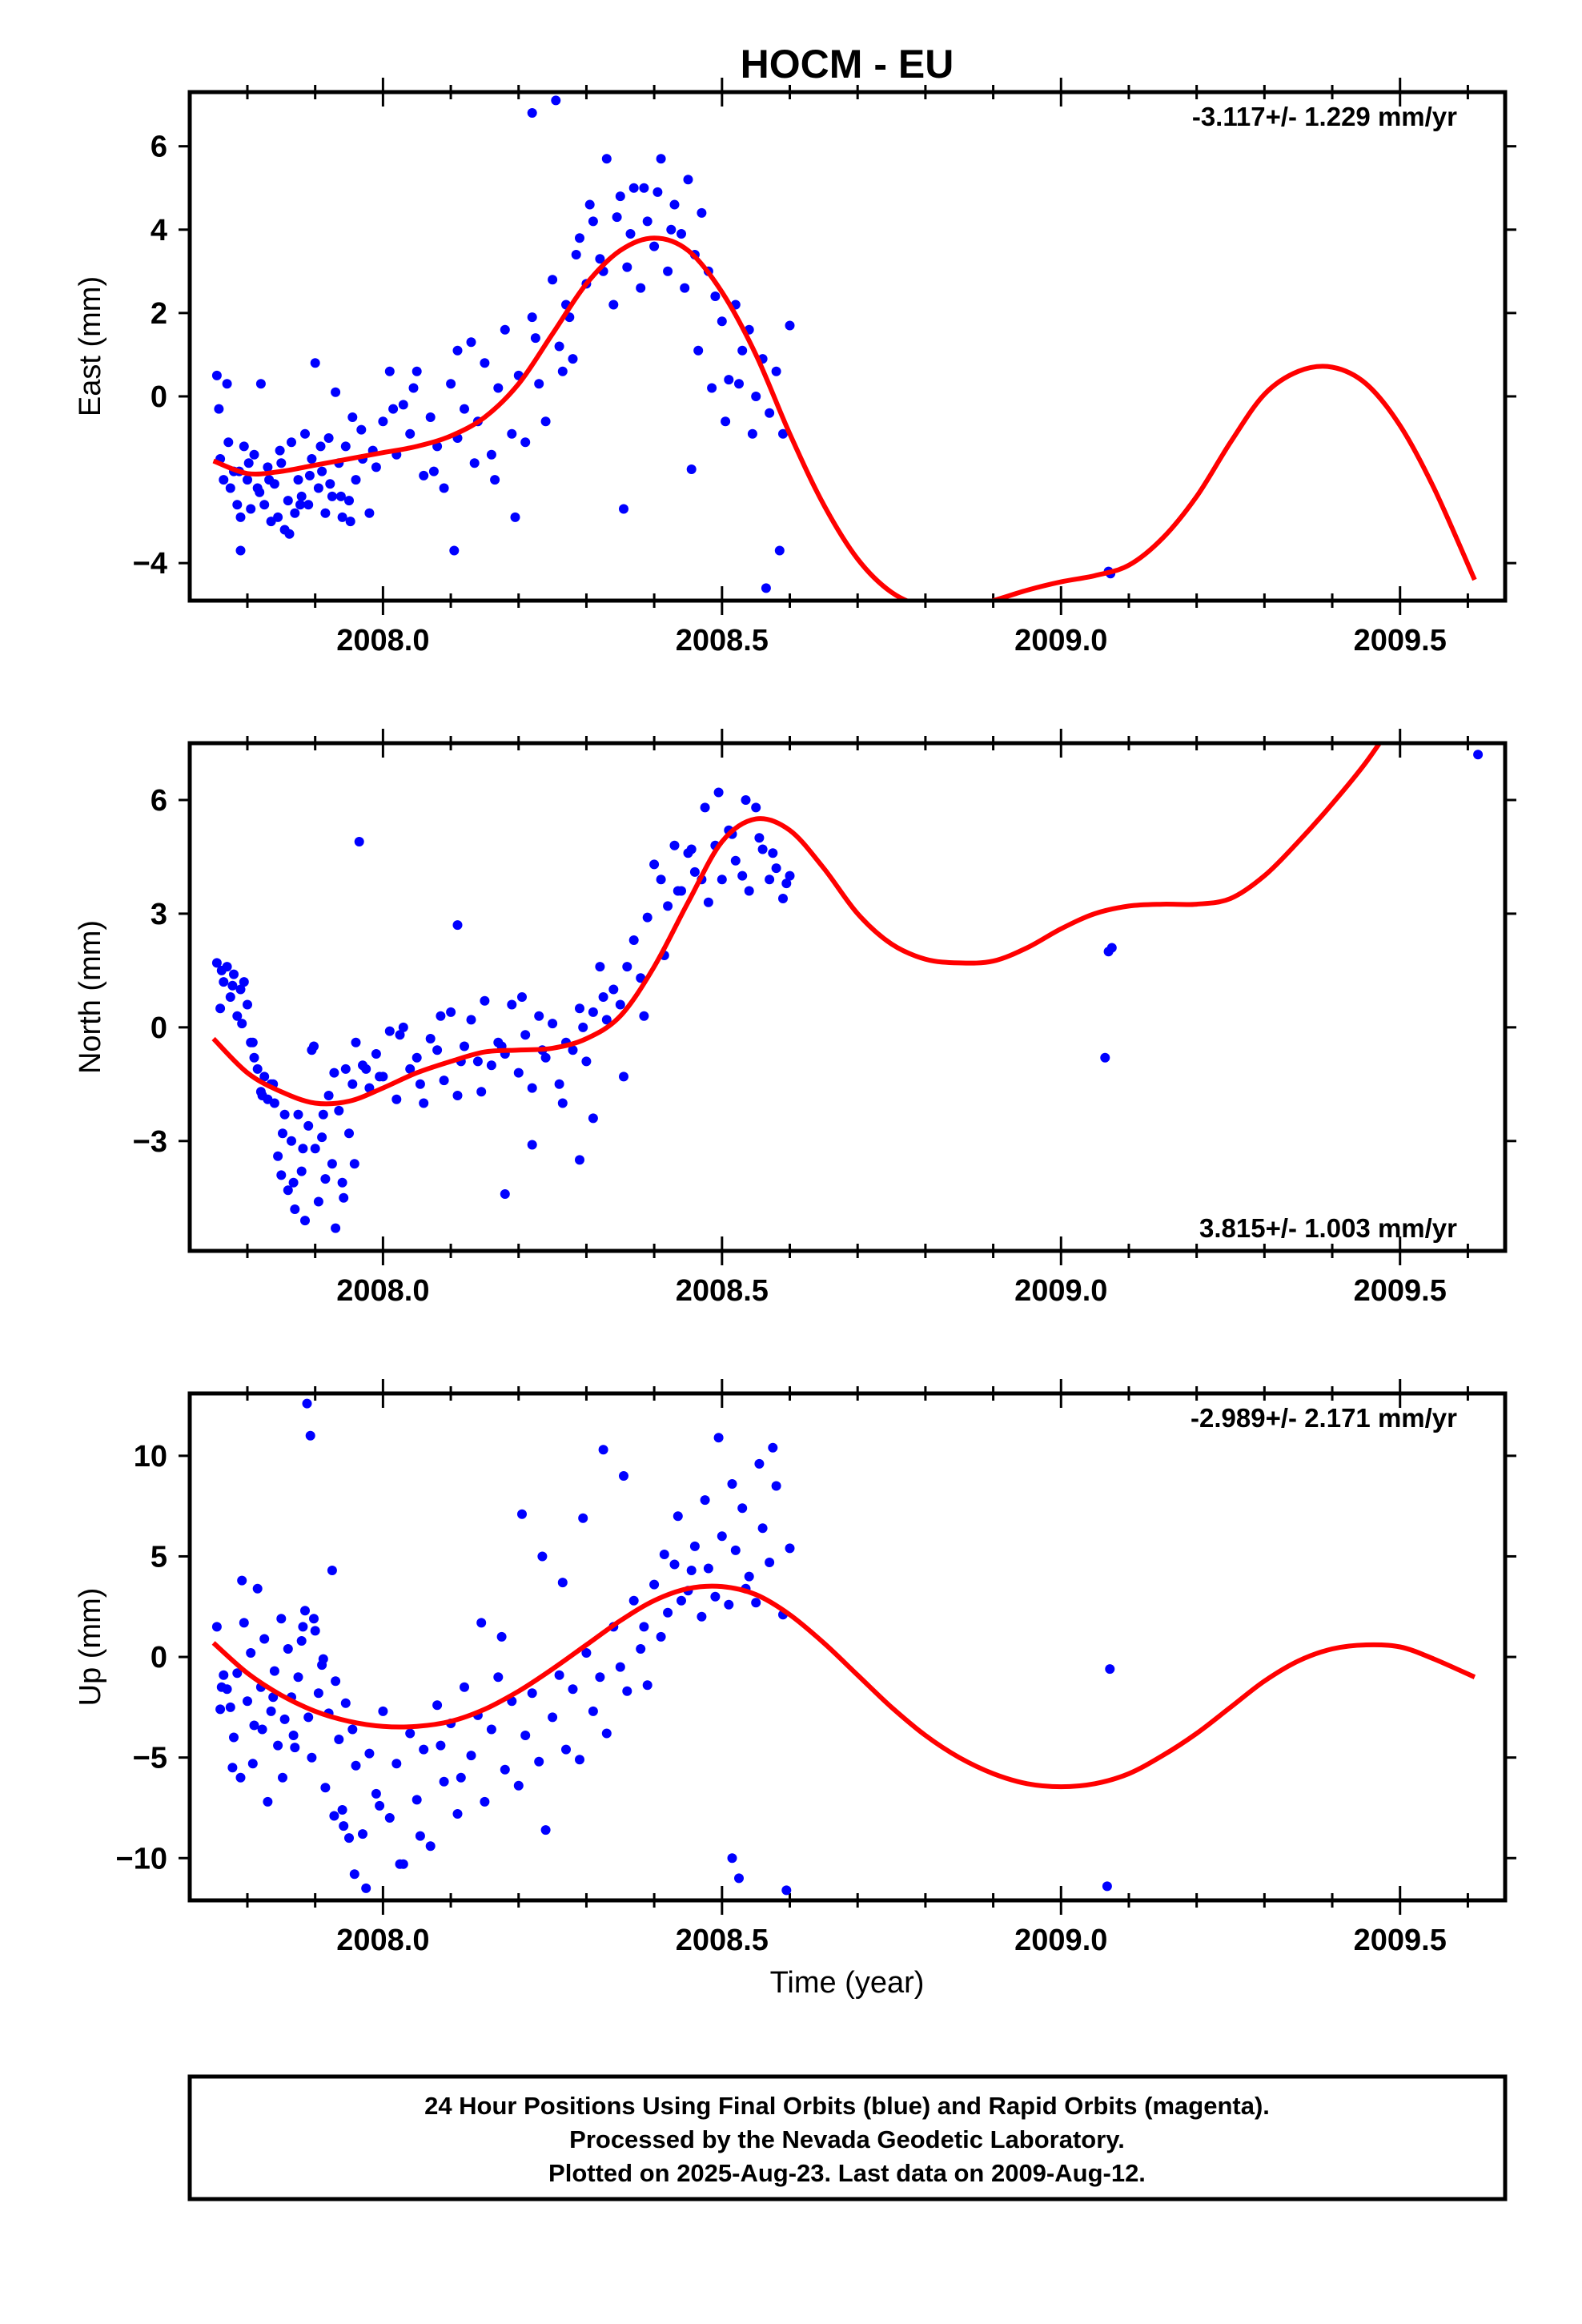 This screenshot has height=2324, width=1582. What do you see at coordinates (150, 1759) in the screenshot?
I see `y-tick-label: −5` at bounding box center [150, 1759].